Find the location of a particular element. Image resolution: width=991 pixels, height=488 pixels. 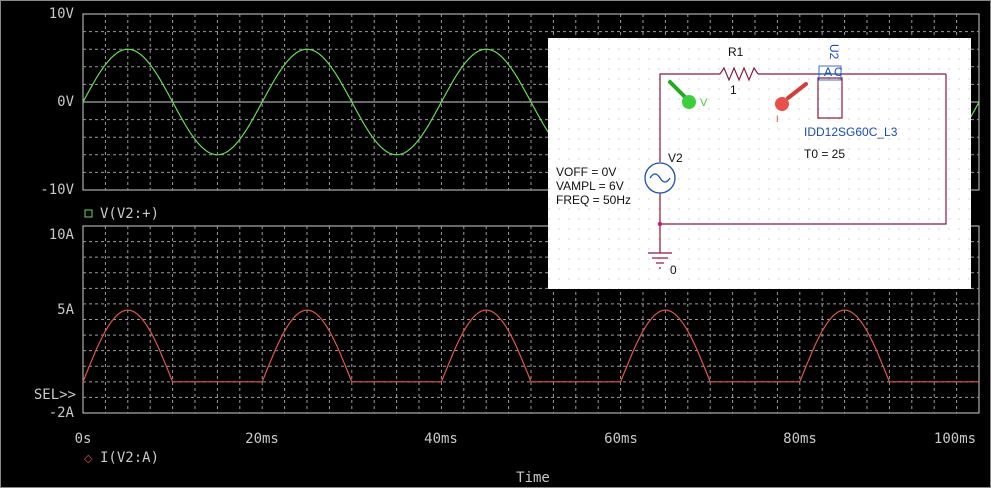

bottom-tick-10a: 10A is located at coordinates (62, 235).